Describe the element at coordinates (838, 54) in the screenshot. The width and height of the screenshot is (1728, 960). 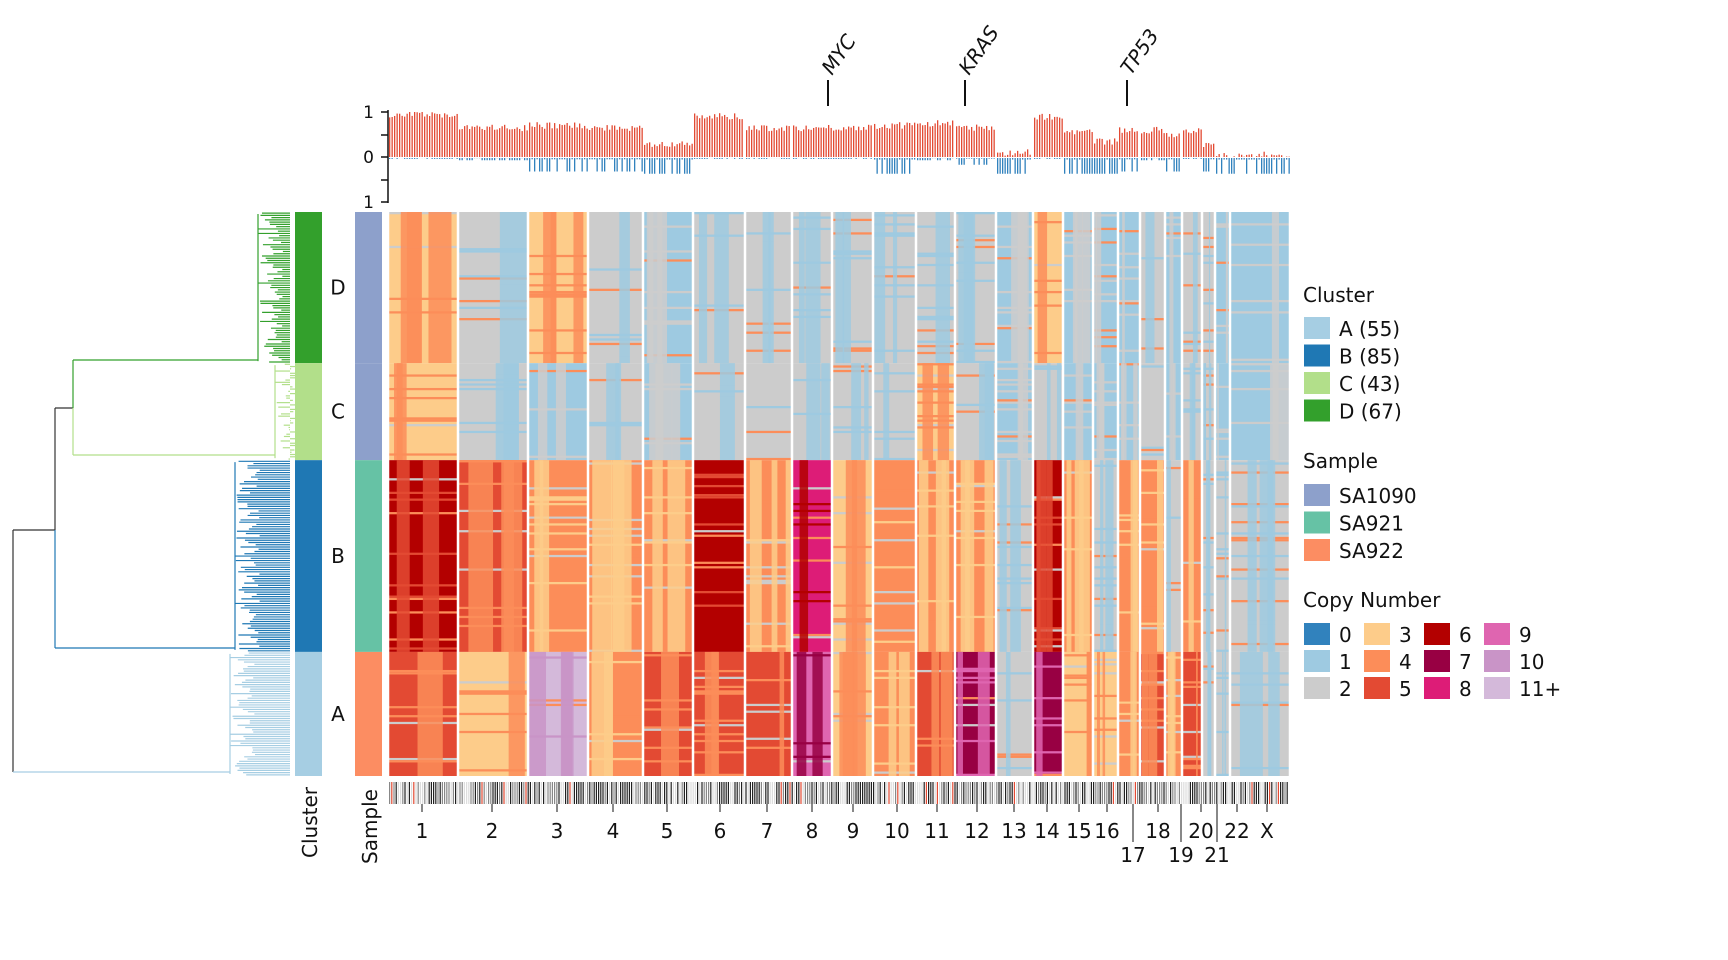
I see `gene-label: MYC` at that location.